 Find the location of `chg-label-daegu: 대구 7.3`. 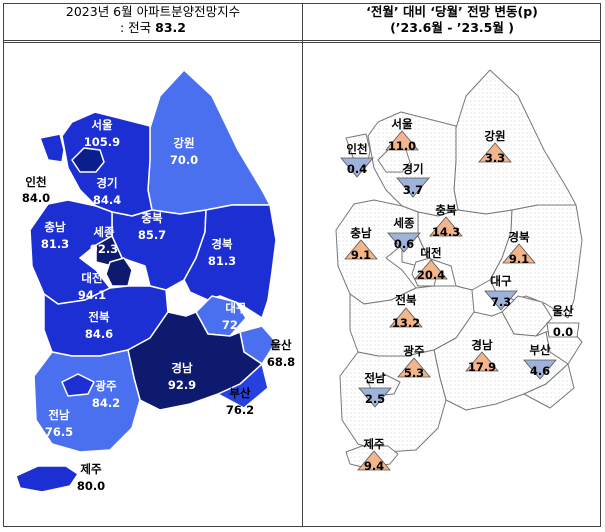

chg-label-daegu: 대구 7.3 is located at coordinates (501, 291).